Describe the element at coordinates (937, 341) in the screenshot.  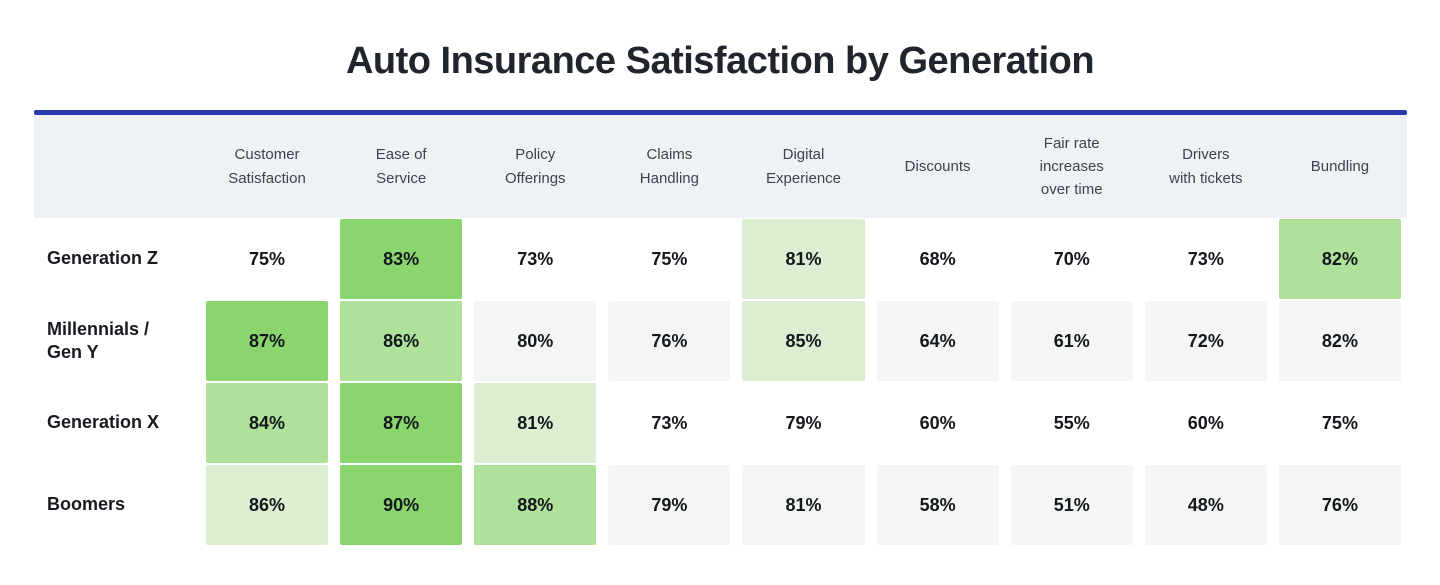
I see `heatmap-cell: 64%` at that location.